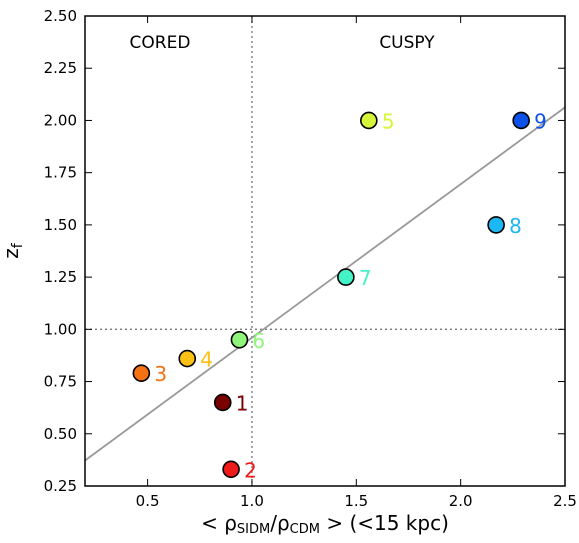  What do you see at coordinates (60, 434) in the screenshot?
I see `y-tick-label: 0.50` at bounding box center [60, 434].